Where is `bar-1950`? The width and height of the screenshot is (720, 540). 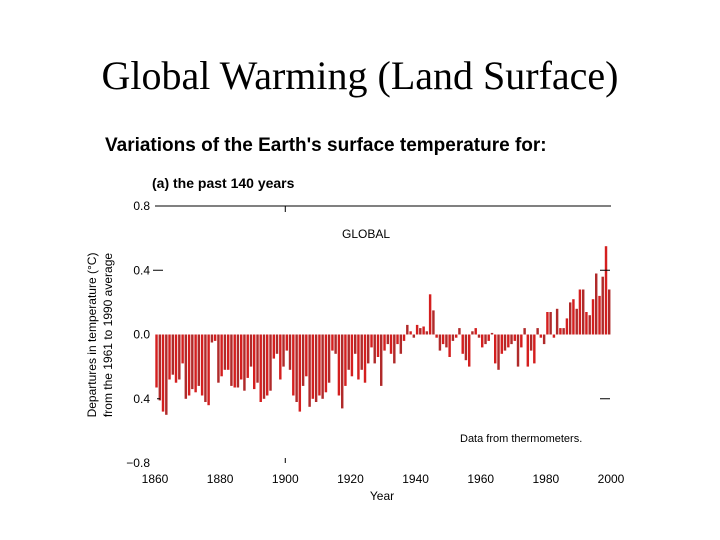
bar-1950 is located at coordinates (449, 345).